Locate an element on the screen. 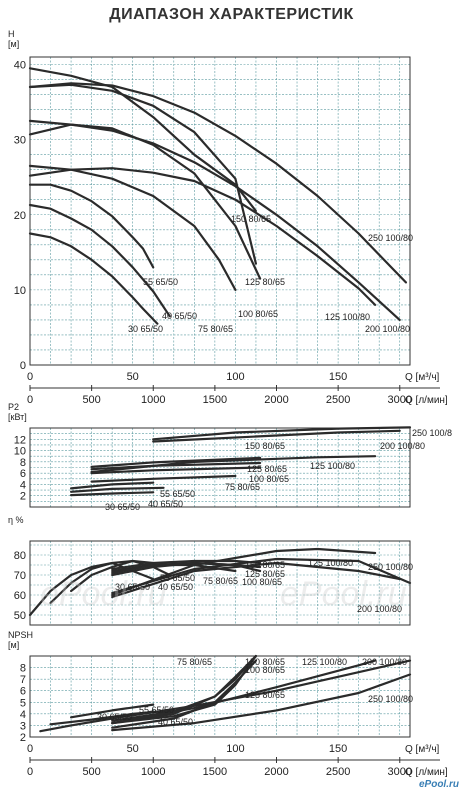 Image resolution: width=463 pixels, height=792 pixels. npsh-panel is located at coordinates (234, 708).